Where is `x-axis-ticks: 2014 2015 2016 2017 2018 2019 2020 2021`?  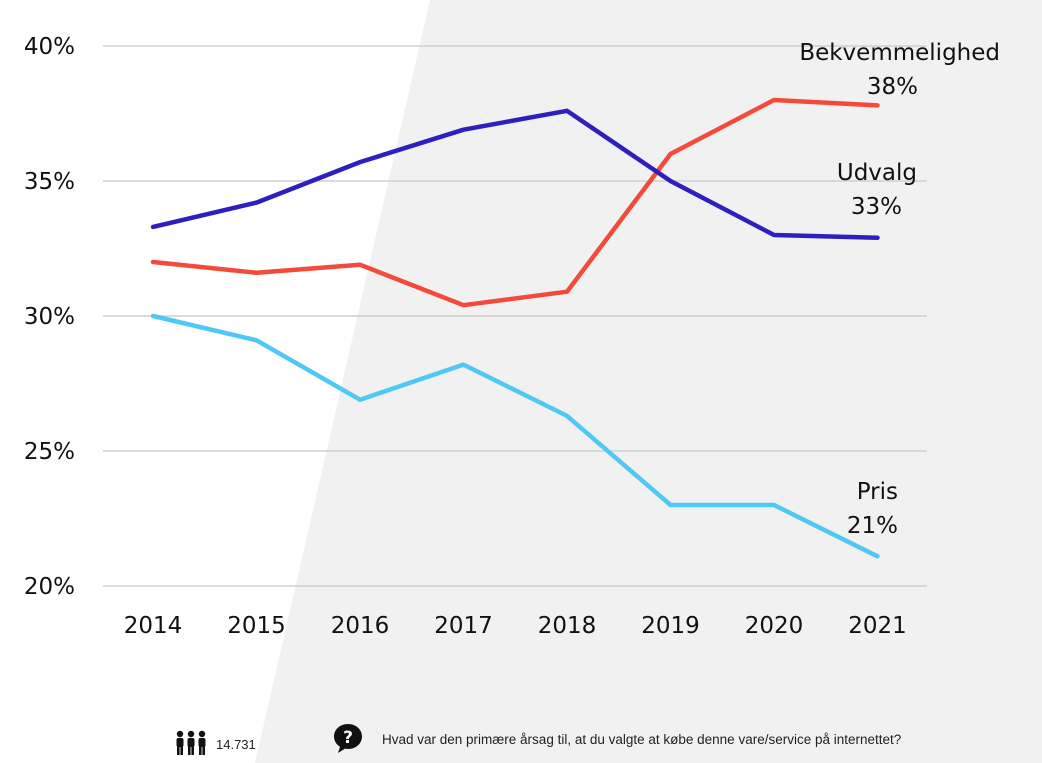 x-axis-ticks: 2014 2015 2016 2017 2018 2019 2020 2021 is located at coordinates (515, 626).